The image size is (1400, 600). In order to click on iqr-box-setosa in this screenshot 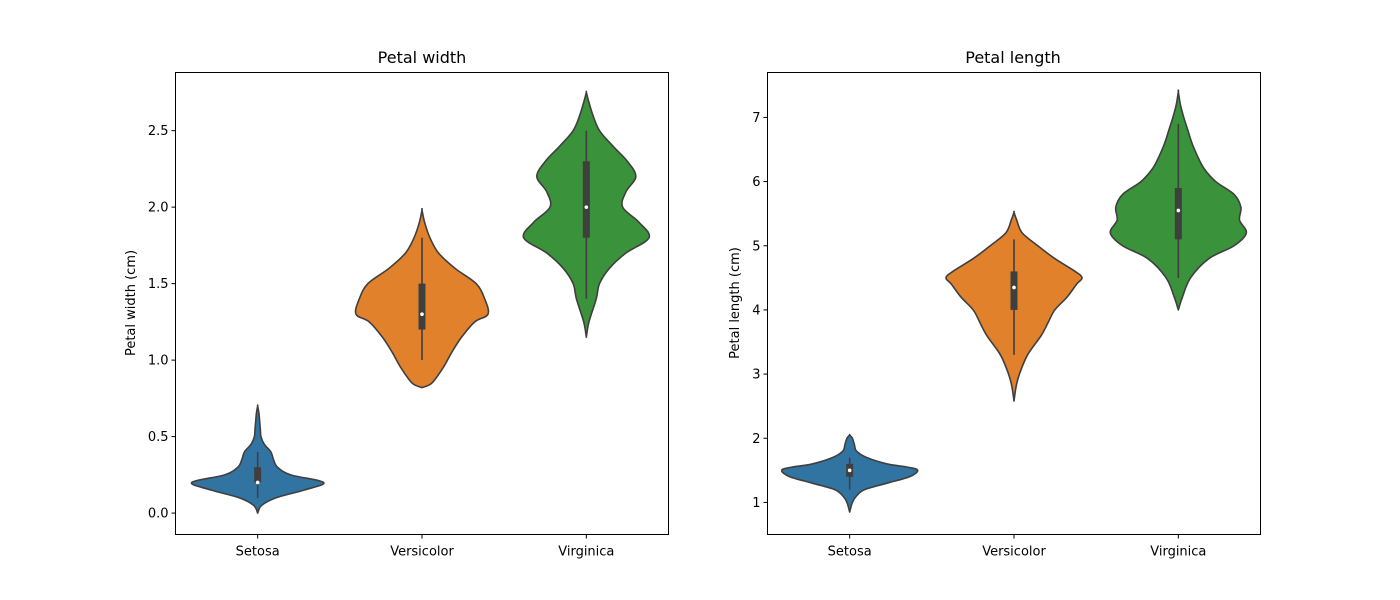, I will do `click(258, 475)`.